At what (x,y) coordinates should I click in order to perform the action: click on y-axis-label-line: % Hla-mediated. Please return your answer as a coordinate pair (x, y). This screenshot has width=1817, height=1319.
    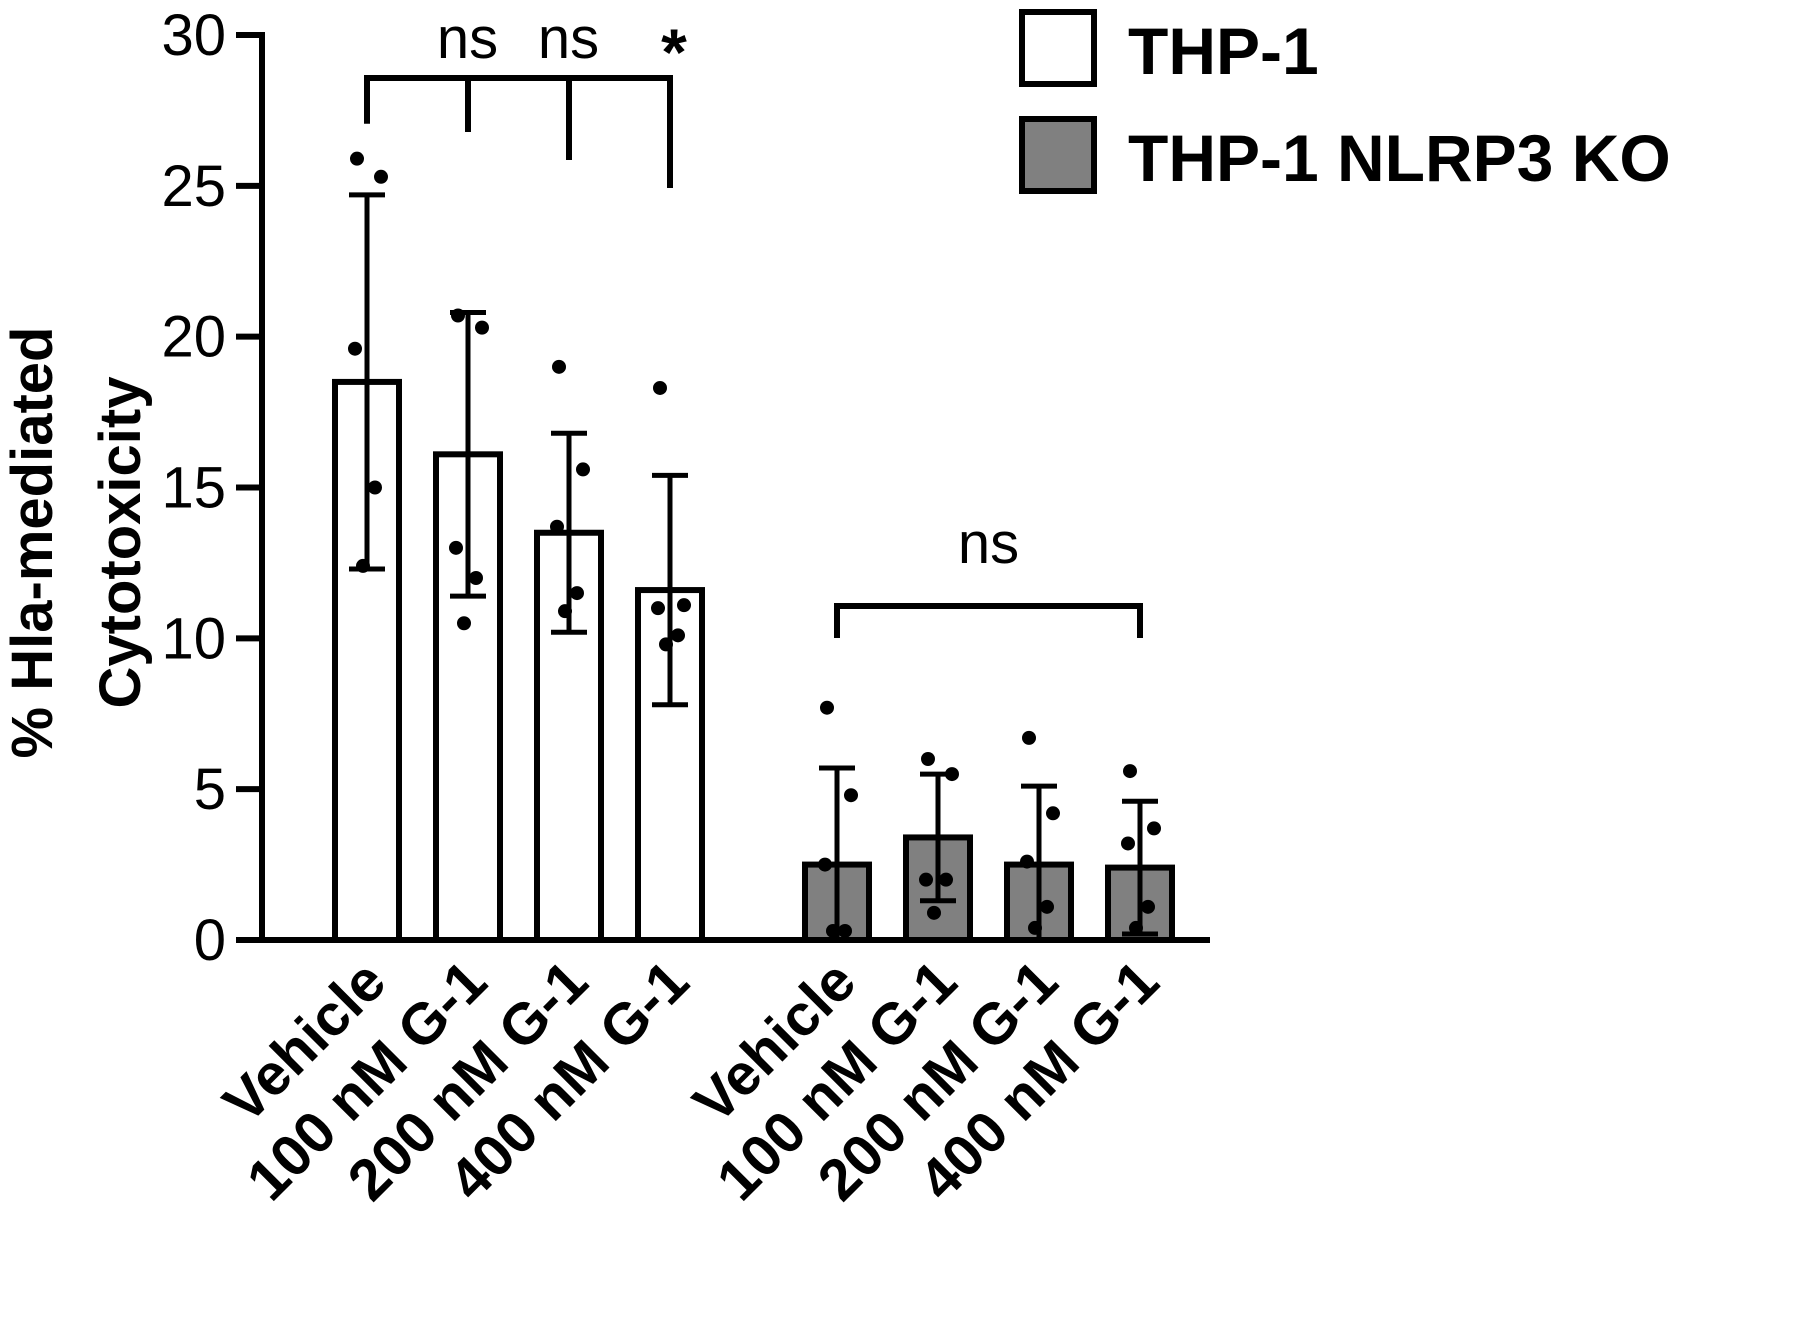
    Looking at the image, I should click on (32, 543).